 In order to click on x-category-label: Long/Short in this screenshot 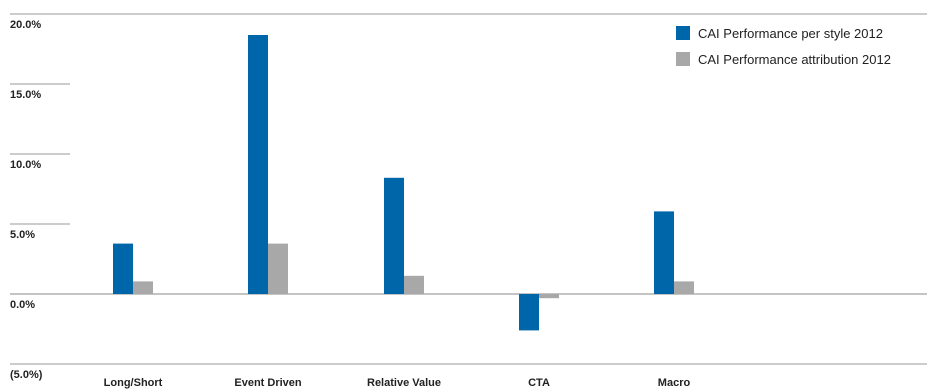, I will do `click(133, 383)`.